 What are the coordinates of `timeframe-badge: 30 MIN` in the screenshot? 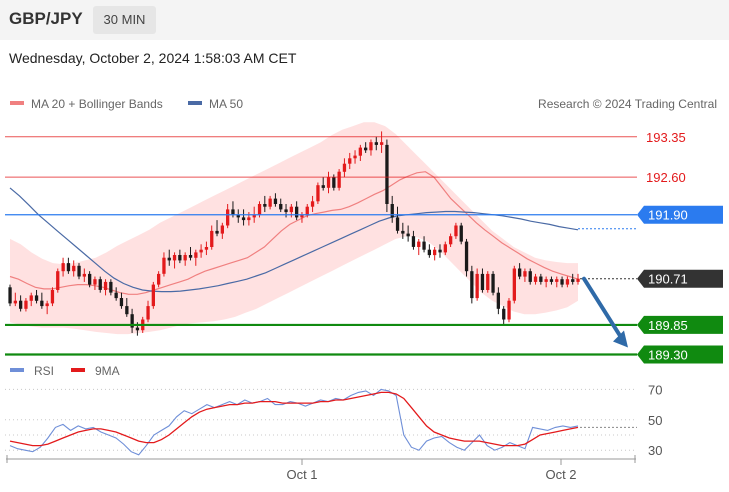 It's located at (124, 20).